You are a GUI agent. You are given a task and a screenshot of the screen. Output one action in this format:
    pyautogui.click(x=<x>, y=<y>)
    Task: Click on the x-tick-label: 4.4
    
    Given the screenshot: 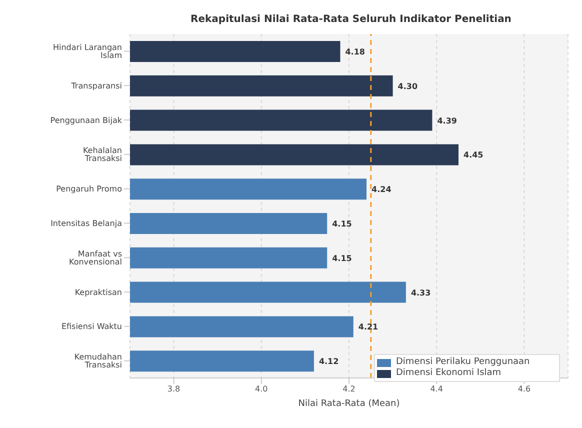 What is the action you would take?
    pyautogui.click(x=436, y=389)
    